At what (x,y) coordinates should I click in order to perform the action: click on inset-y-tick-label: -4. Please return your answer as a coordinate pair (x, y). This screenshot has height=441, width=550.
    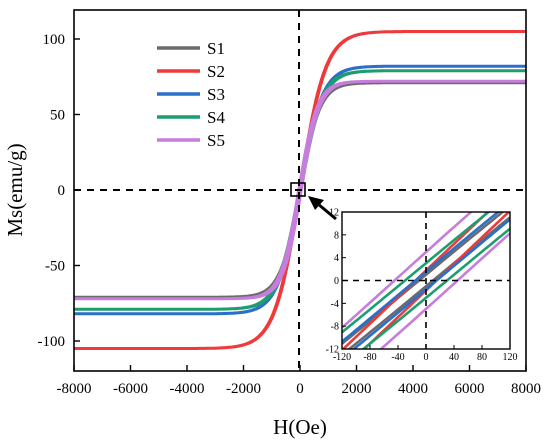
    Looking at the image, I should click on (335, 304).